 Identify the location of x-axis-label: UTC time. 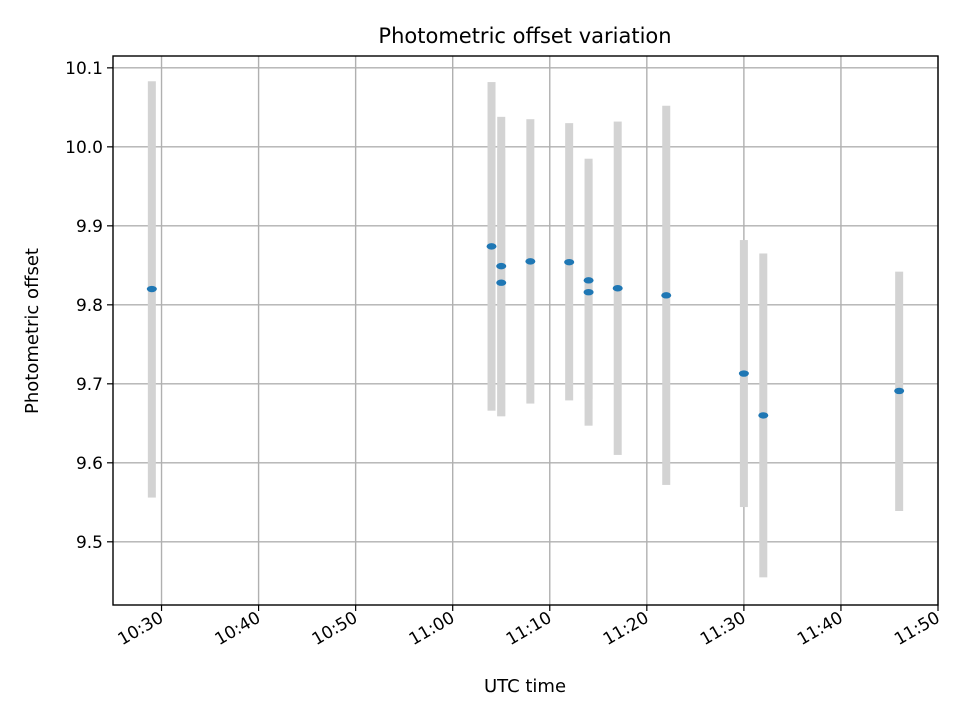
(525, 686).